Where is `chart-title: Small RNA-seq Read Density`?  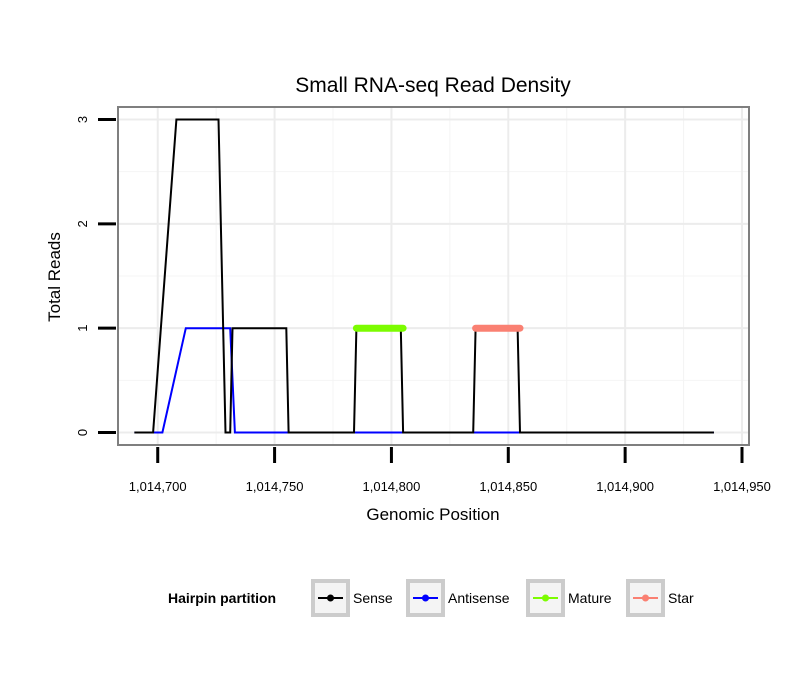
chart-title: Small RNA-seq Read Density is located at coordinates (433, 85).